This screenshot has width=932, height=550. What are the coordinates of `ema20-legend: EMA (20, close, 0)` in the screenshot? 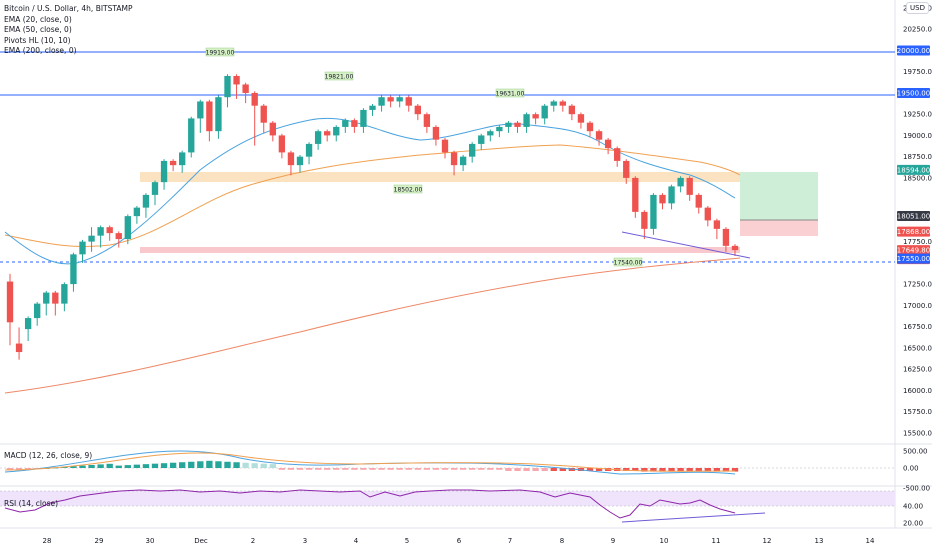 It's located at (38, 19).